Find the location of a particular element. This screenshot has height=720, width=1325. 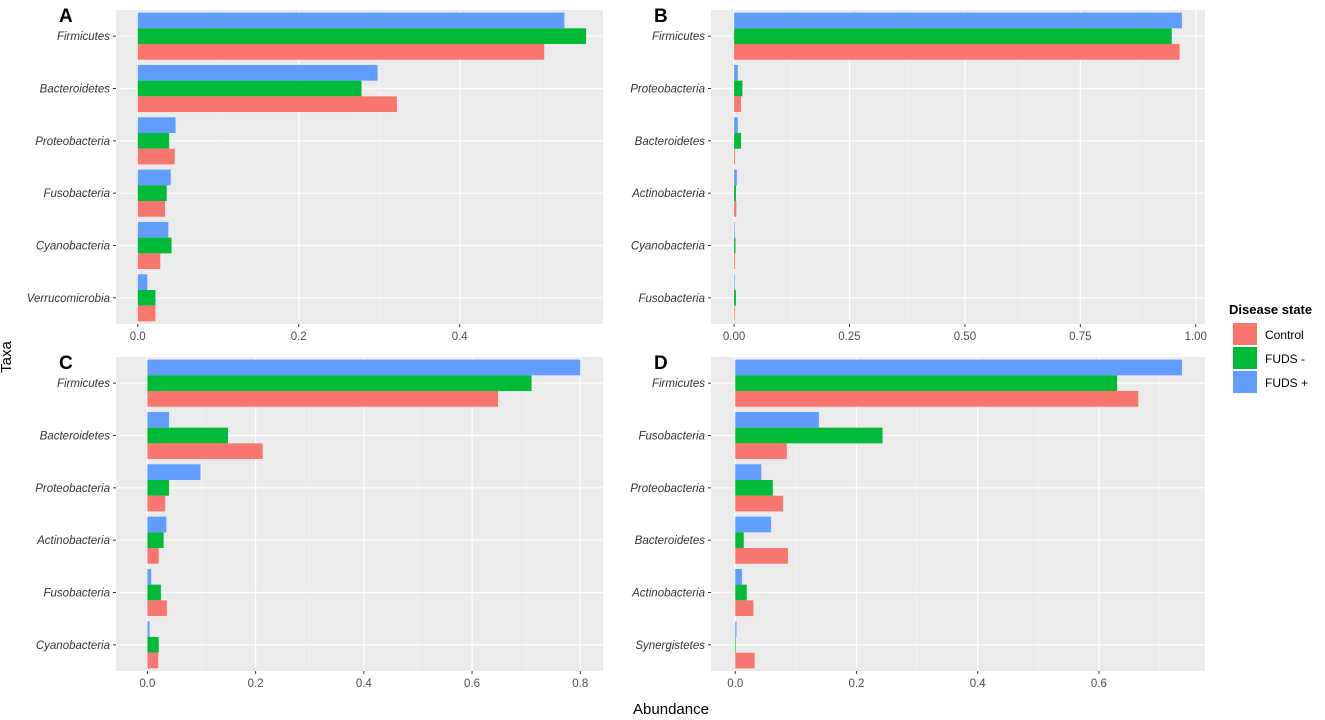

legend-key-fuds-plus is located at coordinates (1245, 382).